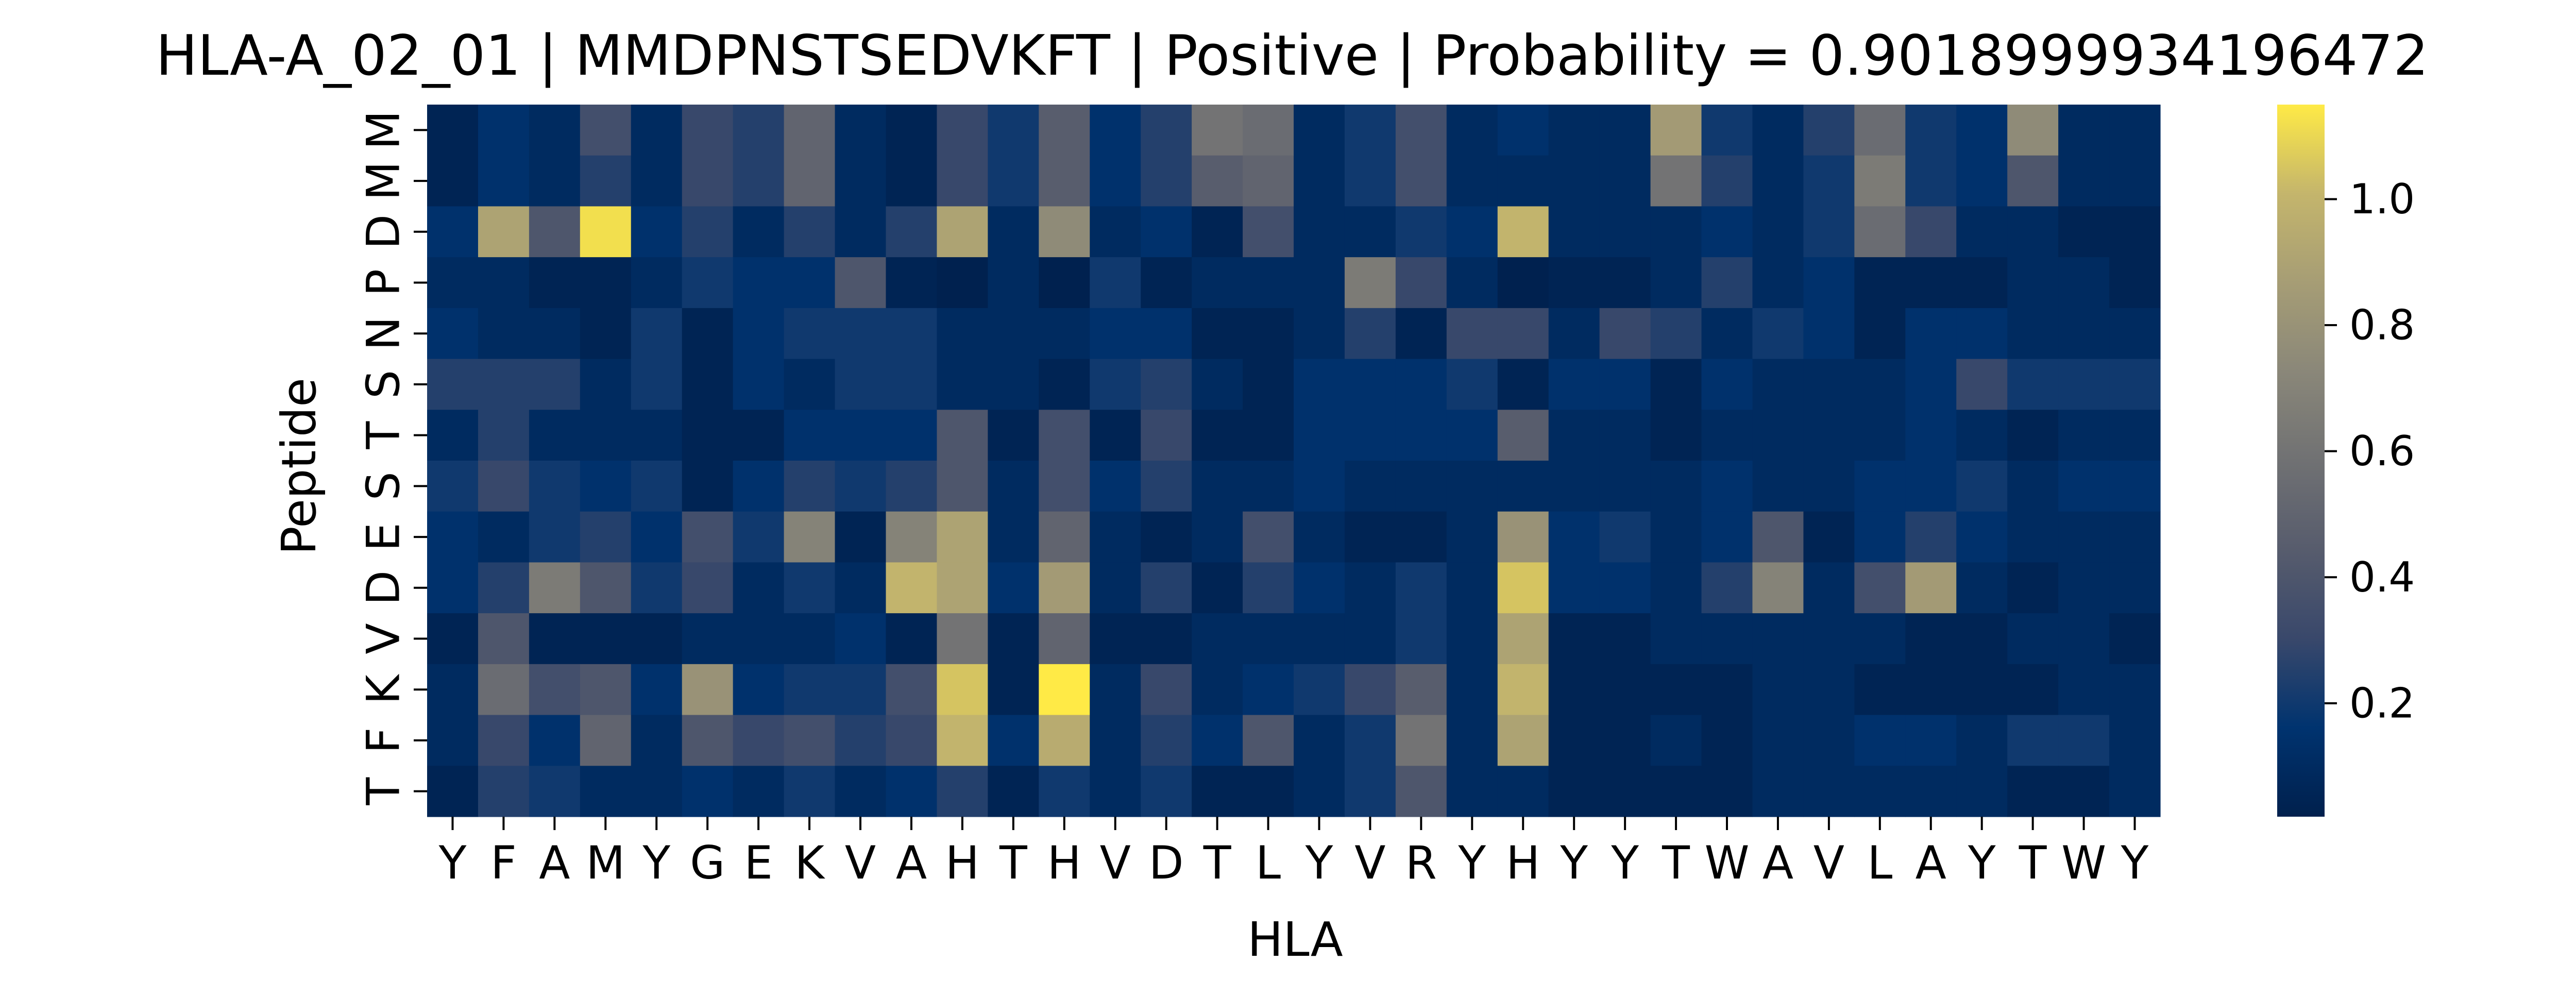 Image resolution: width=2576 pixels, height=996 pixels. I want to click on colorbar-ticks: 0.2 0.4 0.6 0.8 1.0, so click(2370, 451).